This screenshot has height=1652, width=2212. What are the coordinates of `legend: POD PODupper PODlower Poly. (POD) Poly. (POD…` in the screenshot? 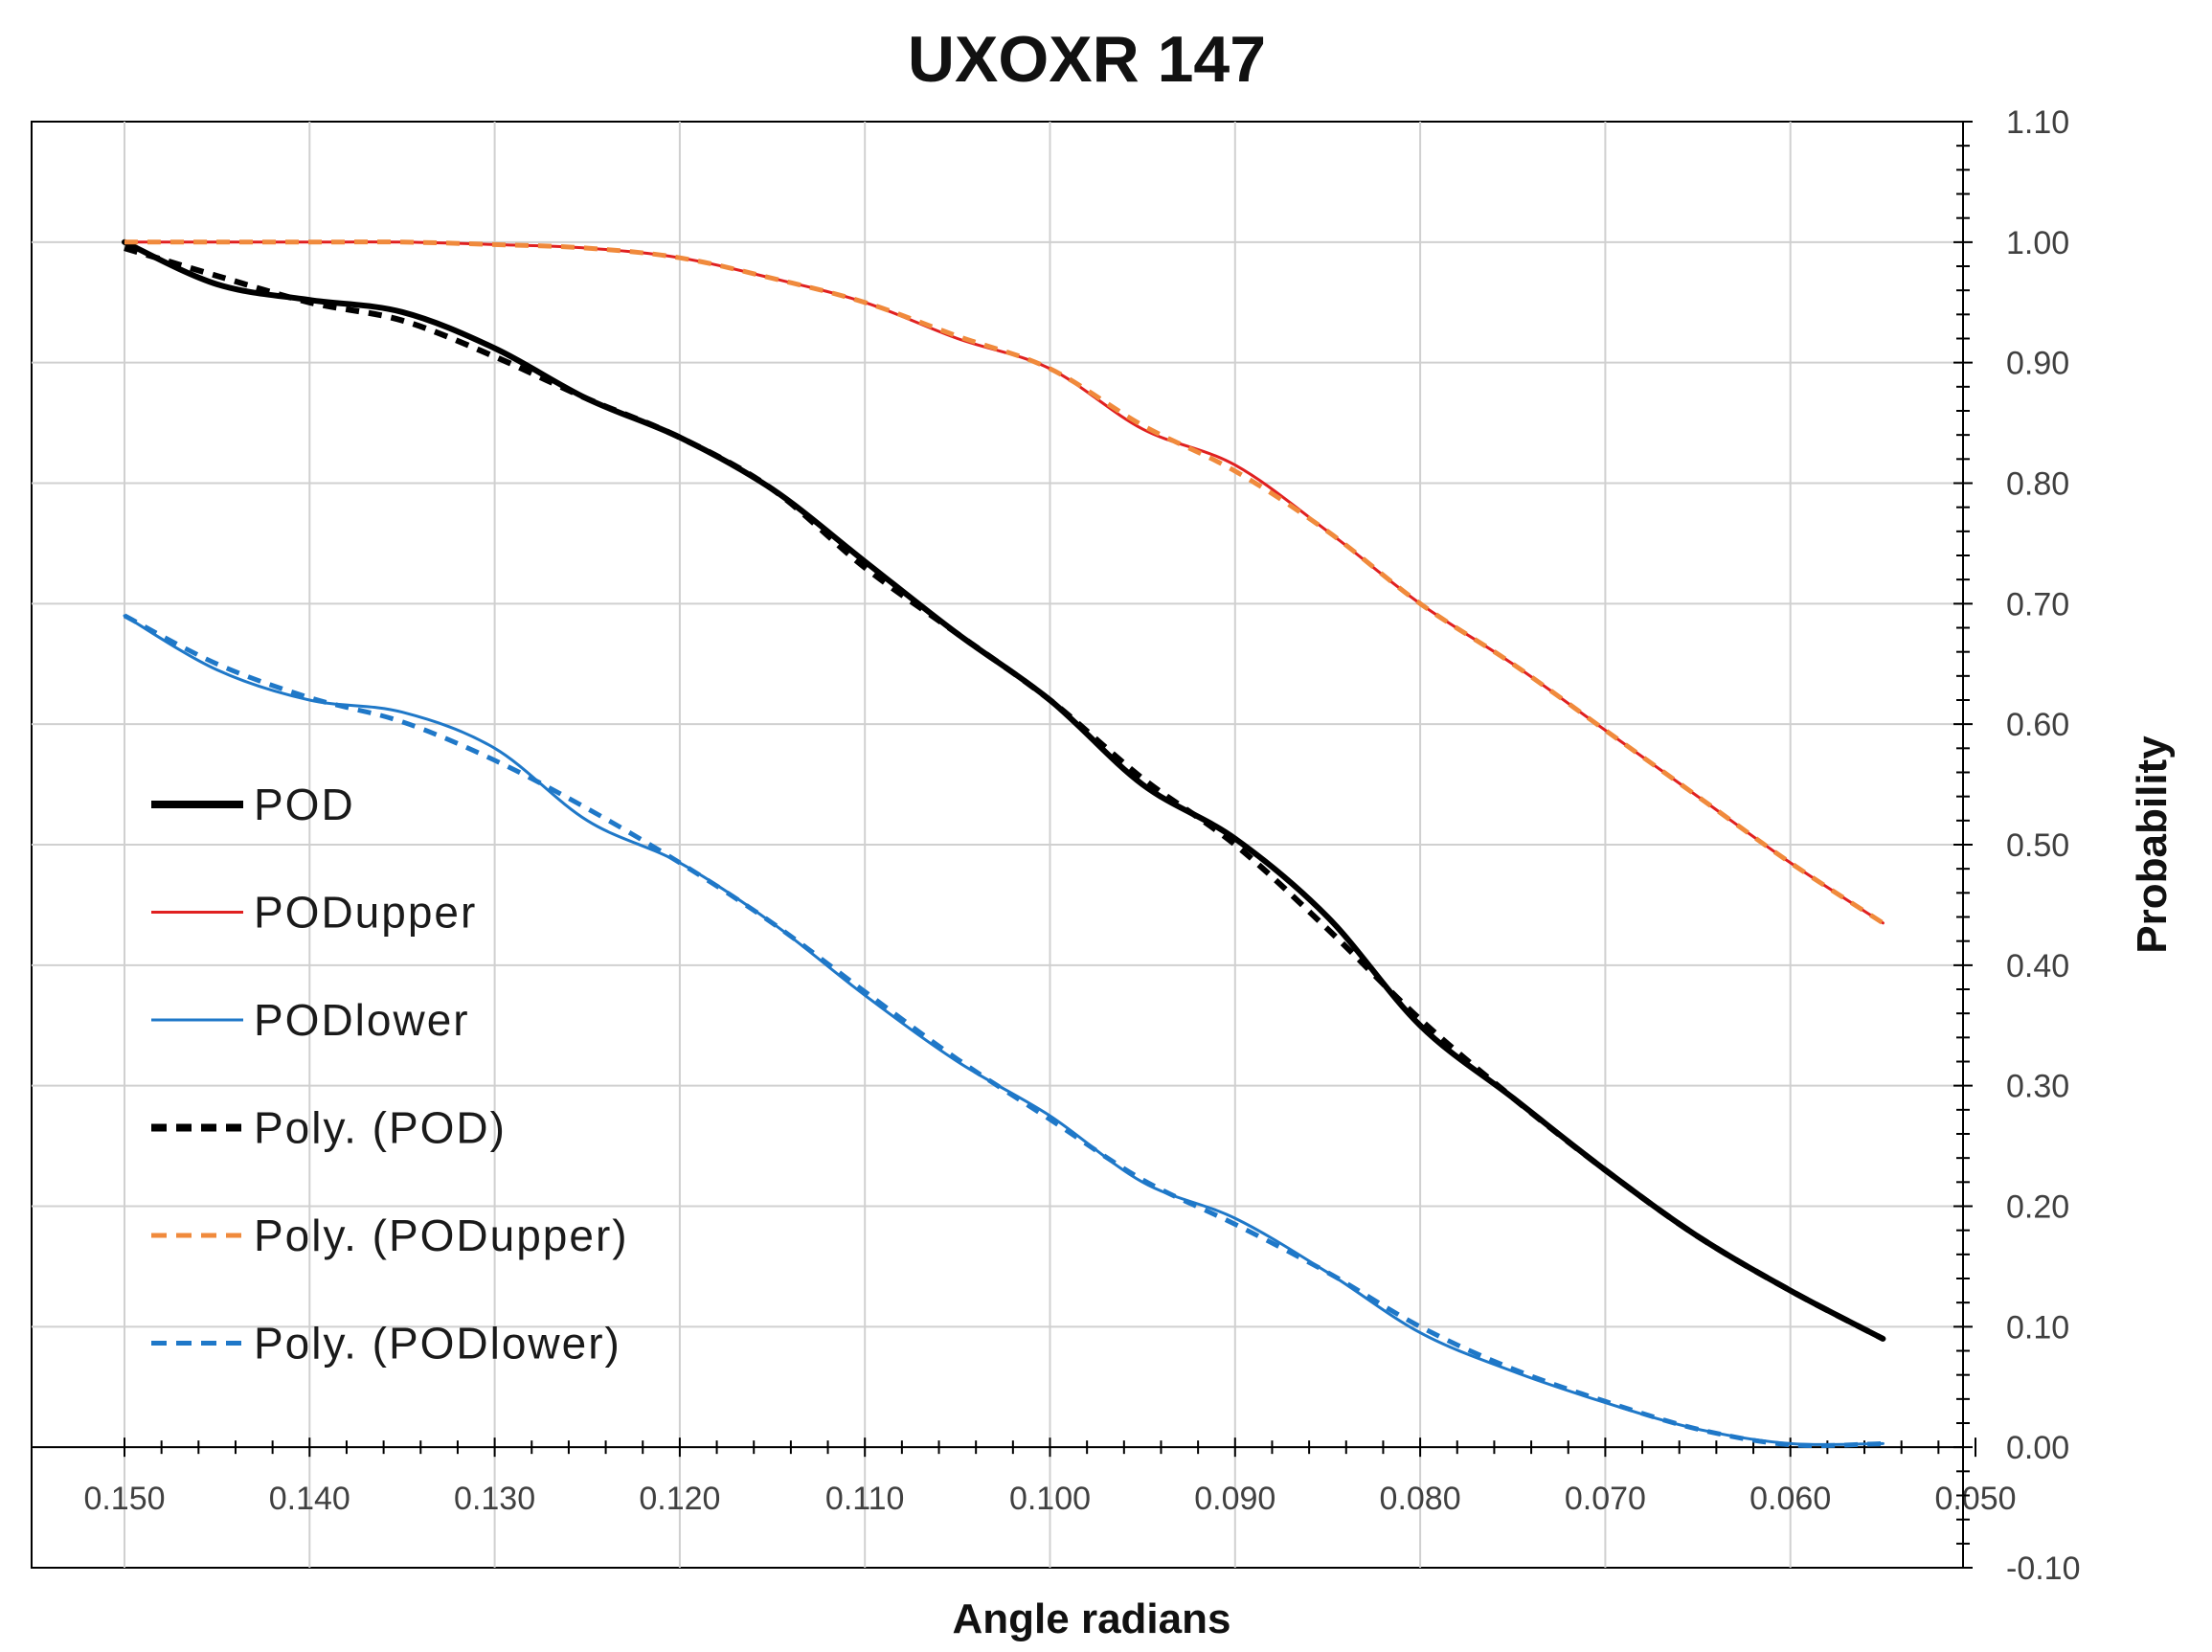 It's located at (390, 1075).